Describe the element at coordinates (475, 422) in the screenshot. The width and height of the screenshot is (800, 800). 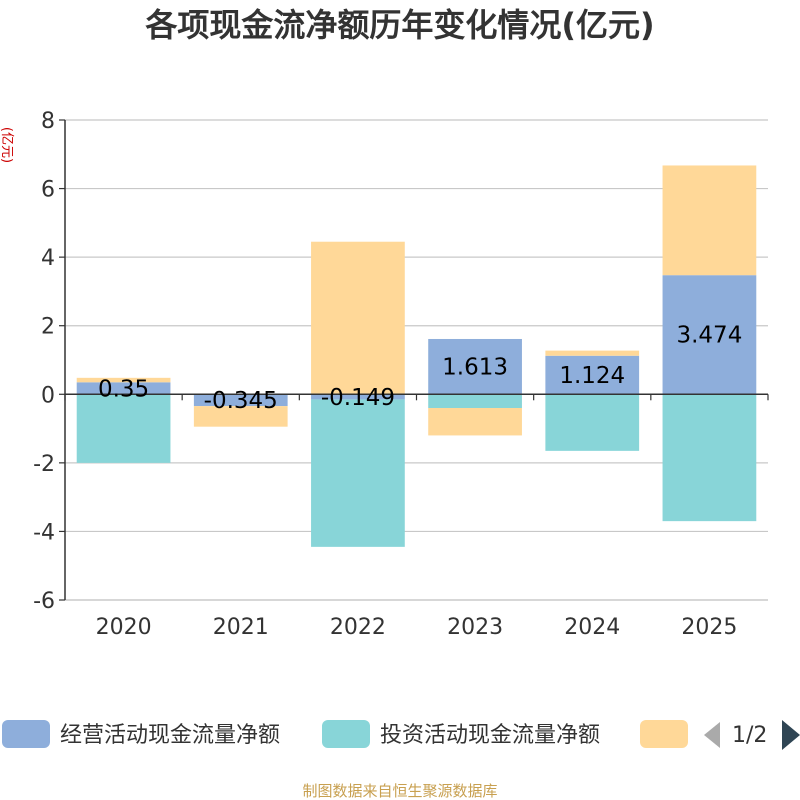
I see `bar-series-3-2023` at that location.